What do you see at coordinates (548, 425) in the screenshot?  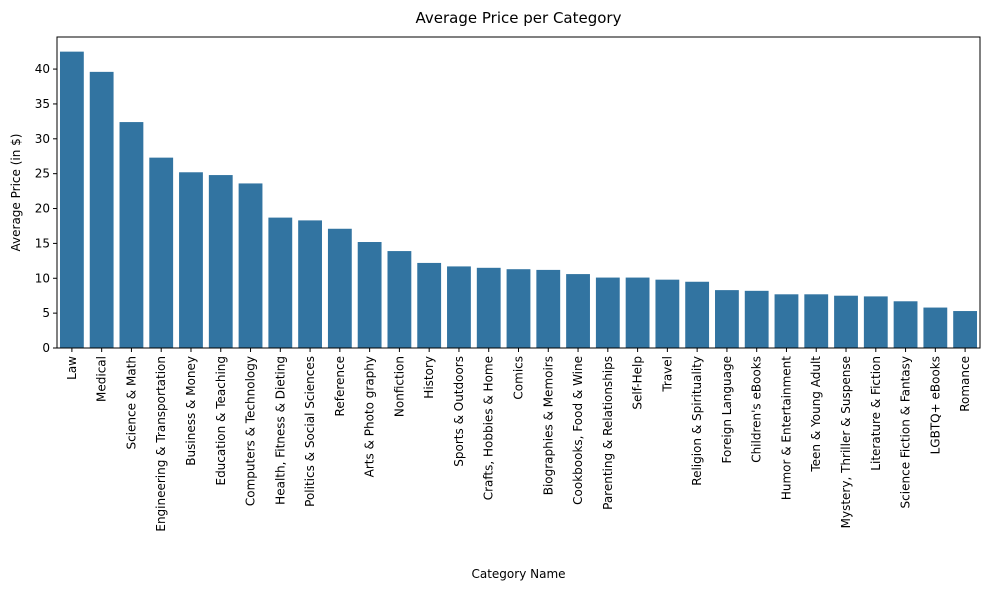 I see `x-tick-label: Biographies & Memoirs` at bounding box center [548, 425].